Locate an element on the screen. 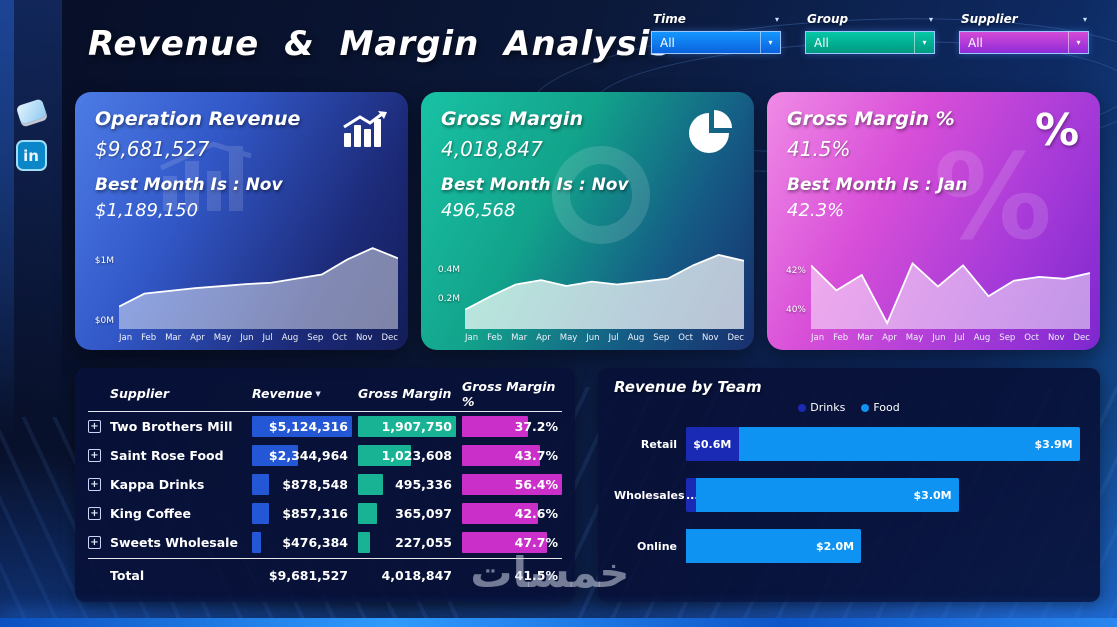 The height and width of the screenshot is (627, 1117). legend-item-drinks: Drinks is located at coordinates (821, 407).